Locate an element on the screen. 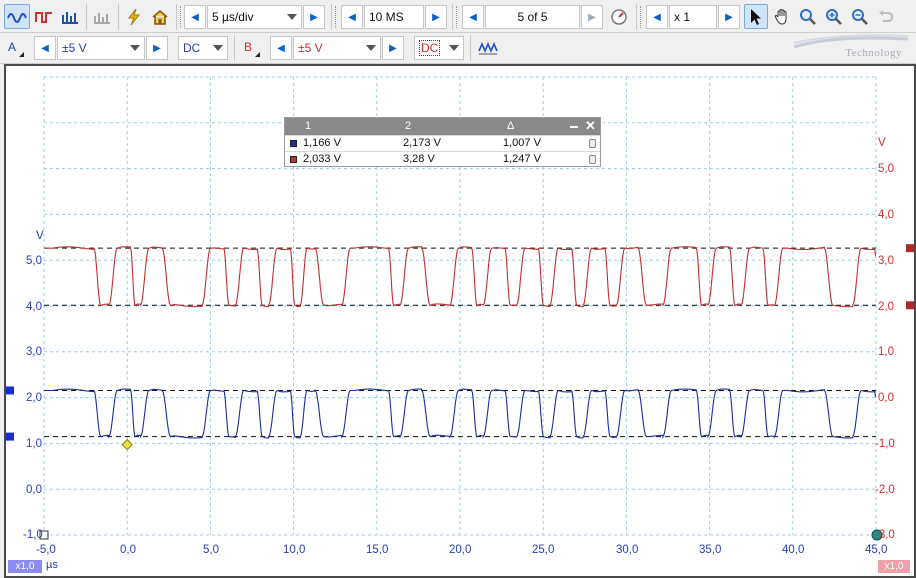  channel-a-range-select: ±5 V is located at coordinates (101, 48).